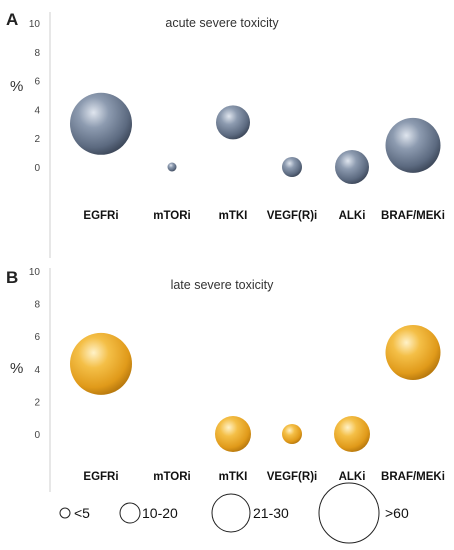 Image resolution: width=454 pixels, height=550 pixels. Describe the element at coordinates (271, 513) in the screenshot. I see `legend-label: 21-30` at that location.